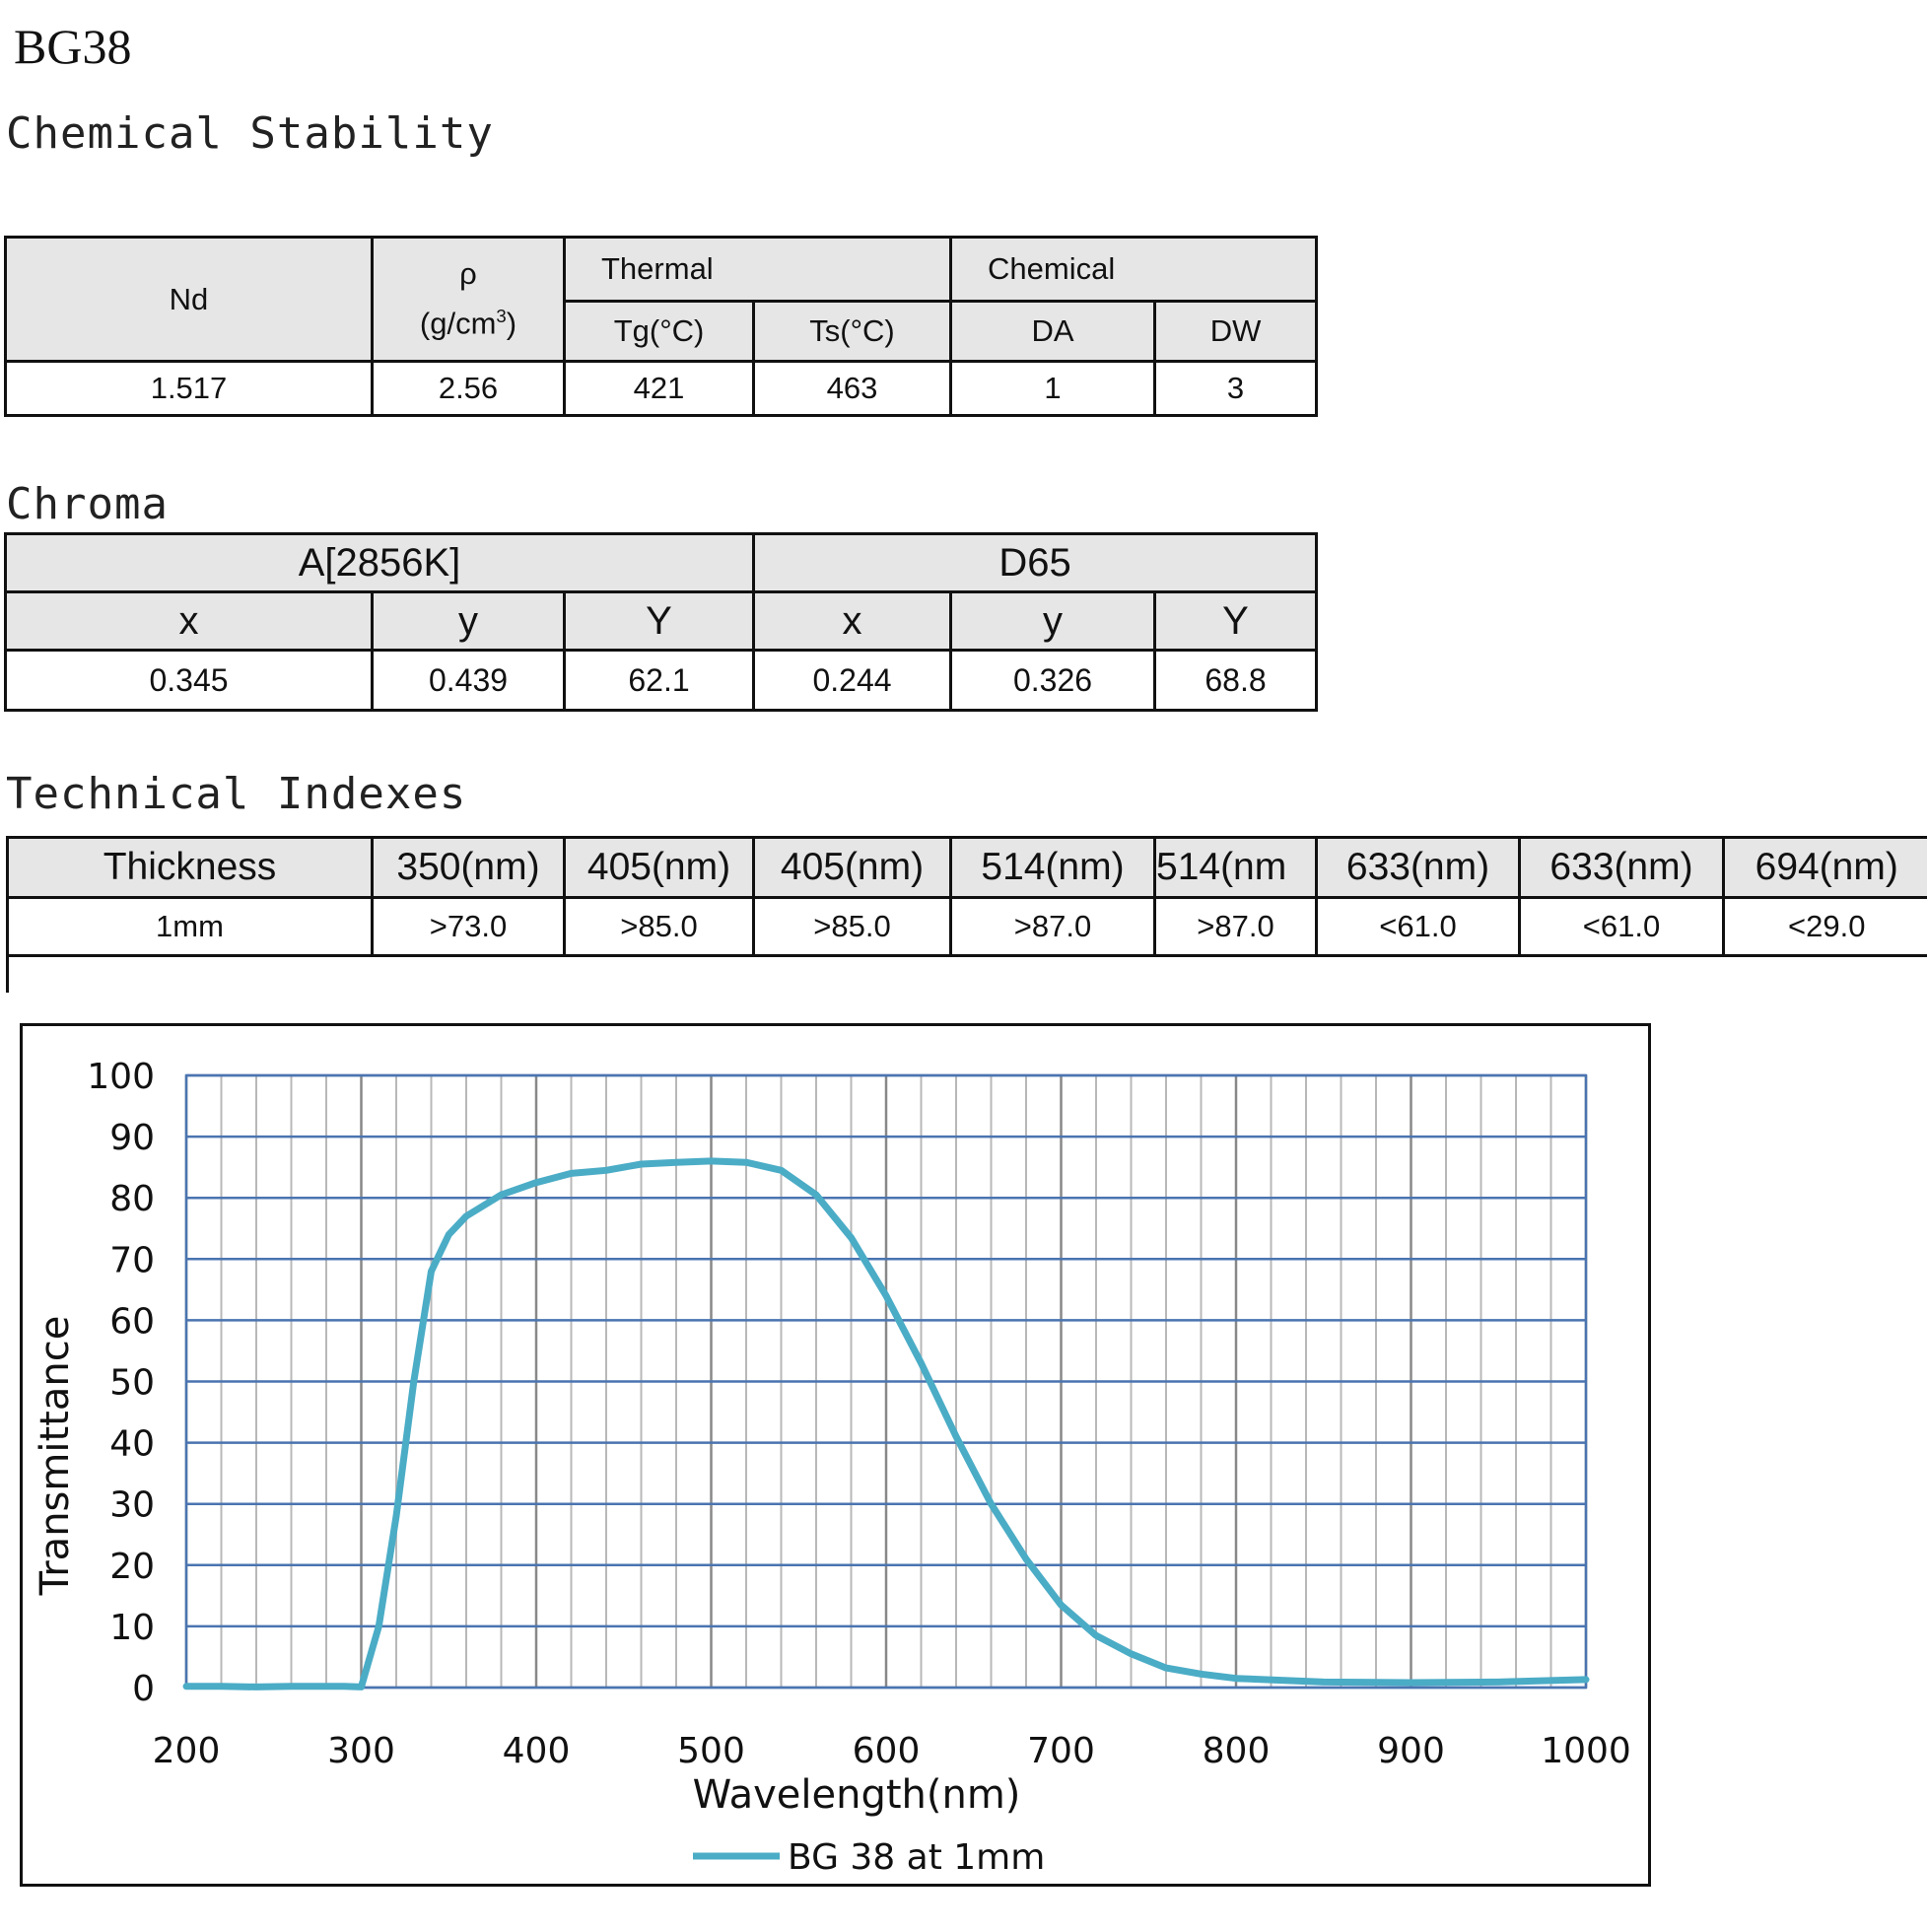 This screenshot has height=1932, width=1927. Describe the element at coordinates (187, 1751) in the screenshot. I see `x-tick-label: 200` at that location.